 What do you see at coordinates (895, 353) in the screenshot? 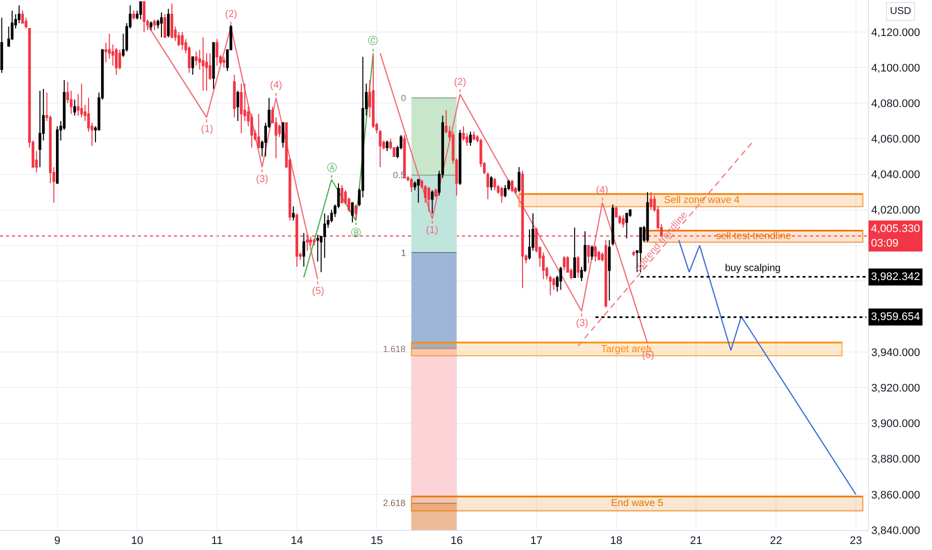
I see `y-tick-label: 3,940.000` at bounding box center [895, 353].